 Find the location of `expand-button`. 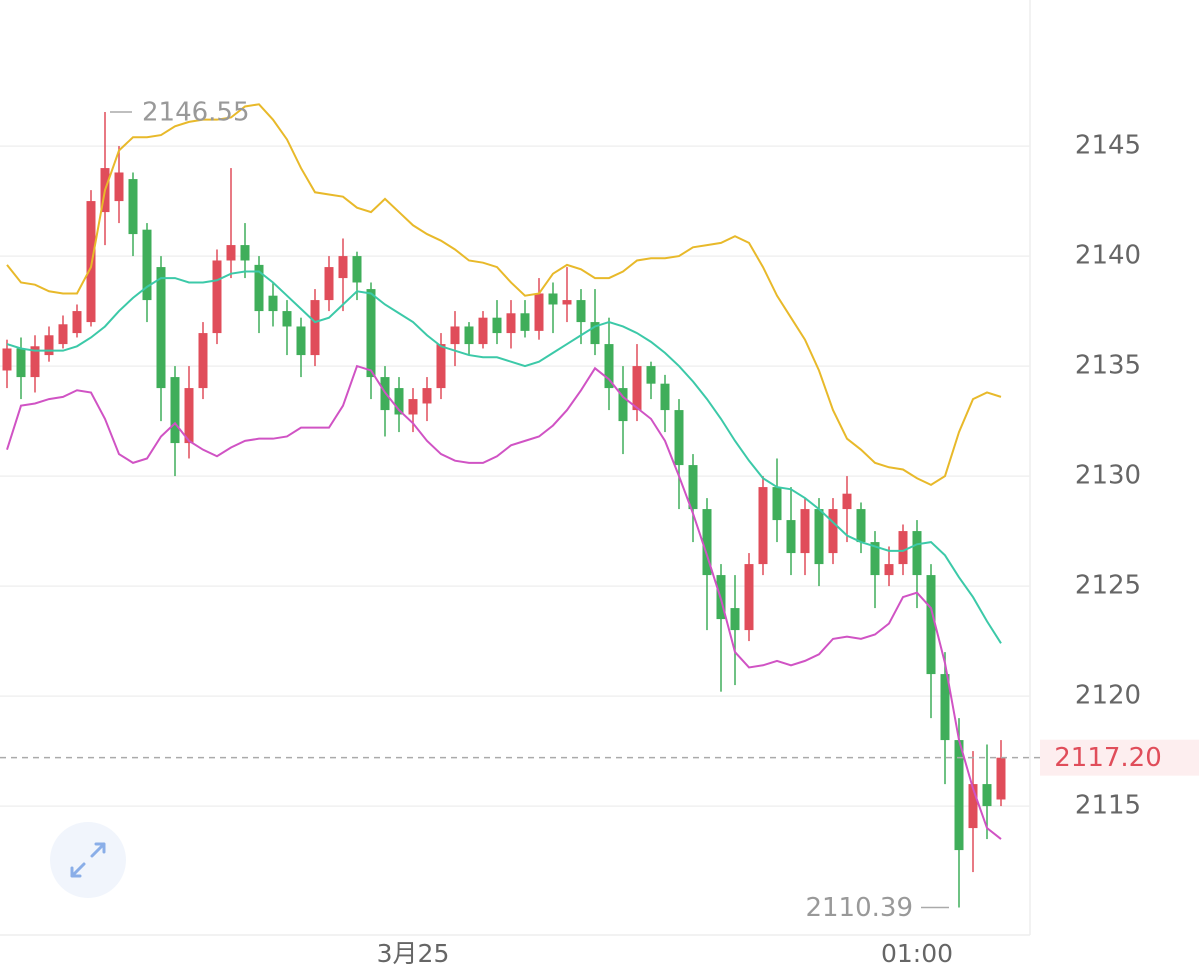

expand-button is located at coordinates (88, 860).